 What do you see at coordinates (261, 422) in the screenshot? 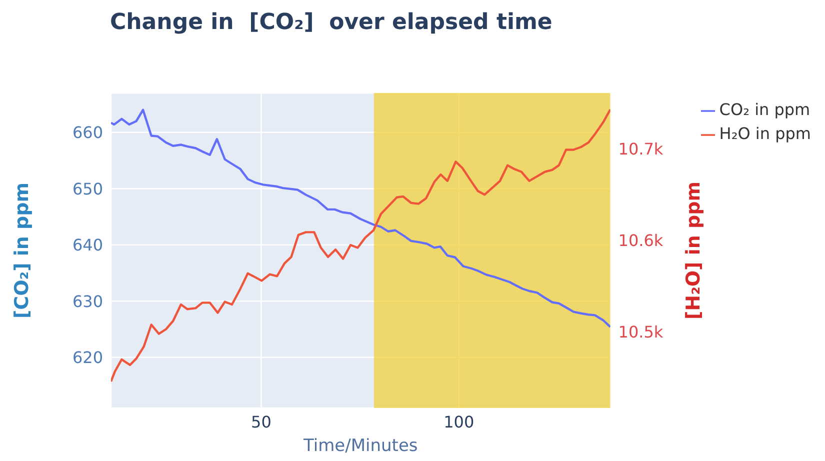
I see `x-tick-label: 50` at bounding box center [261, 422].